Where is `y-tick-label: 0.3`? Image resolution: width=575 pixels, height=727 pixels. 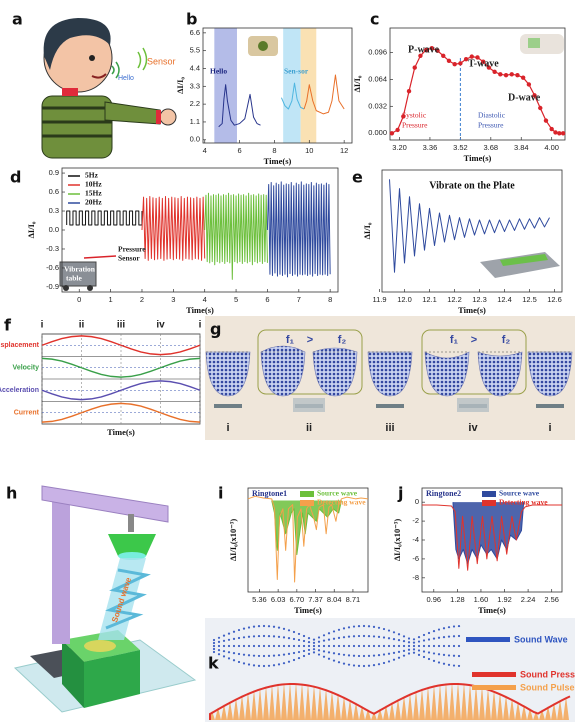
y-tick-label: 0.3 is located at coordinates (54, 210).